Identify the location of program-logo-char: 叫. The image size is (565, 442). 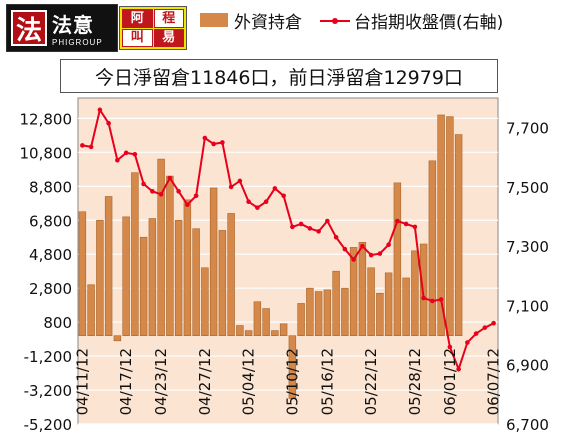
(137, 37).